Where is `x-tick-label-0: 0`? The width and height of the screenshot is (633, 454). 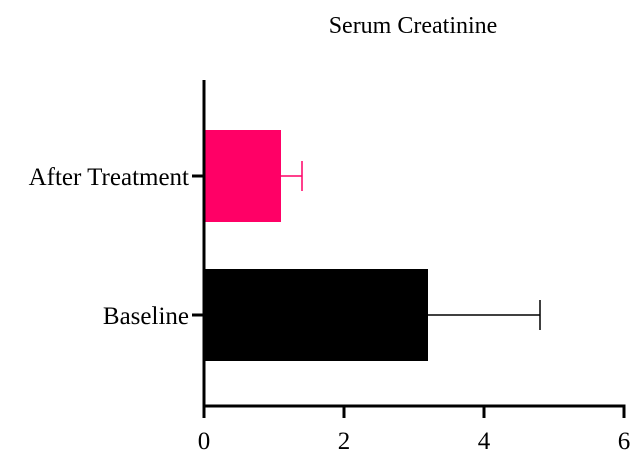
x-tick-label-0: 0 is located at coordinates (204, 441).